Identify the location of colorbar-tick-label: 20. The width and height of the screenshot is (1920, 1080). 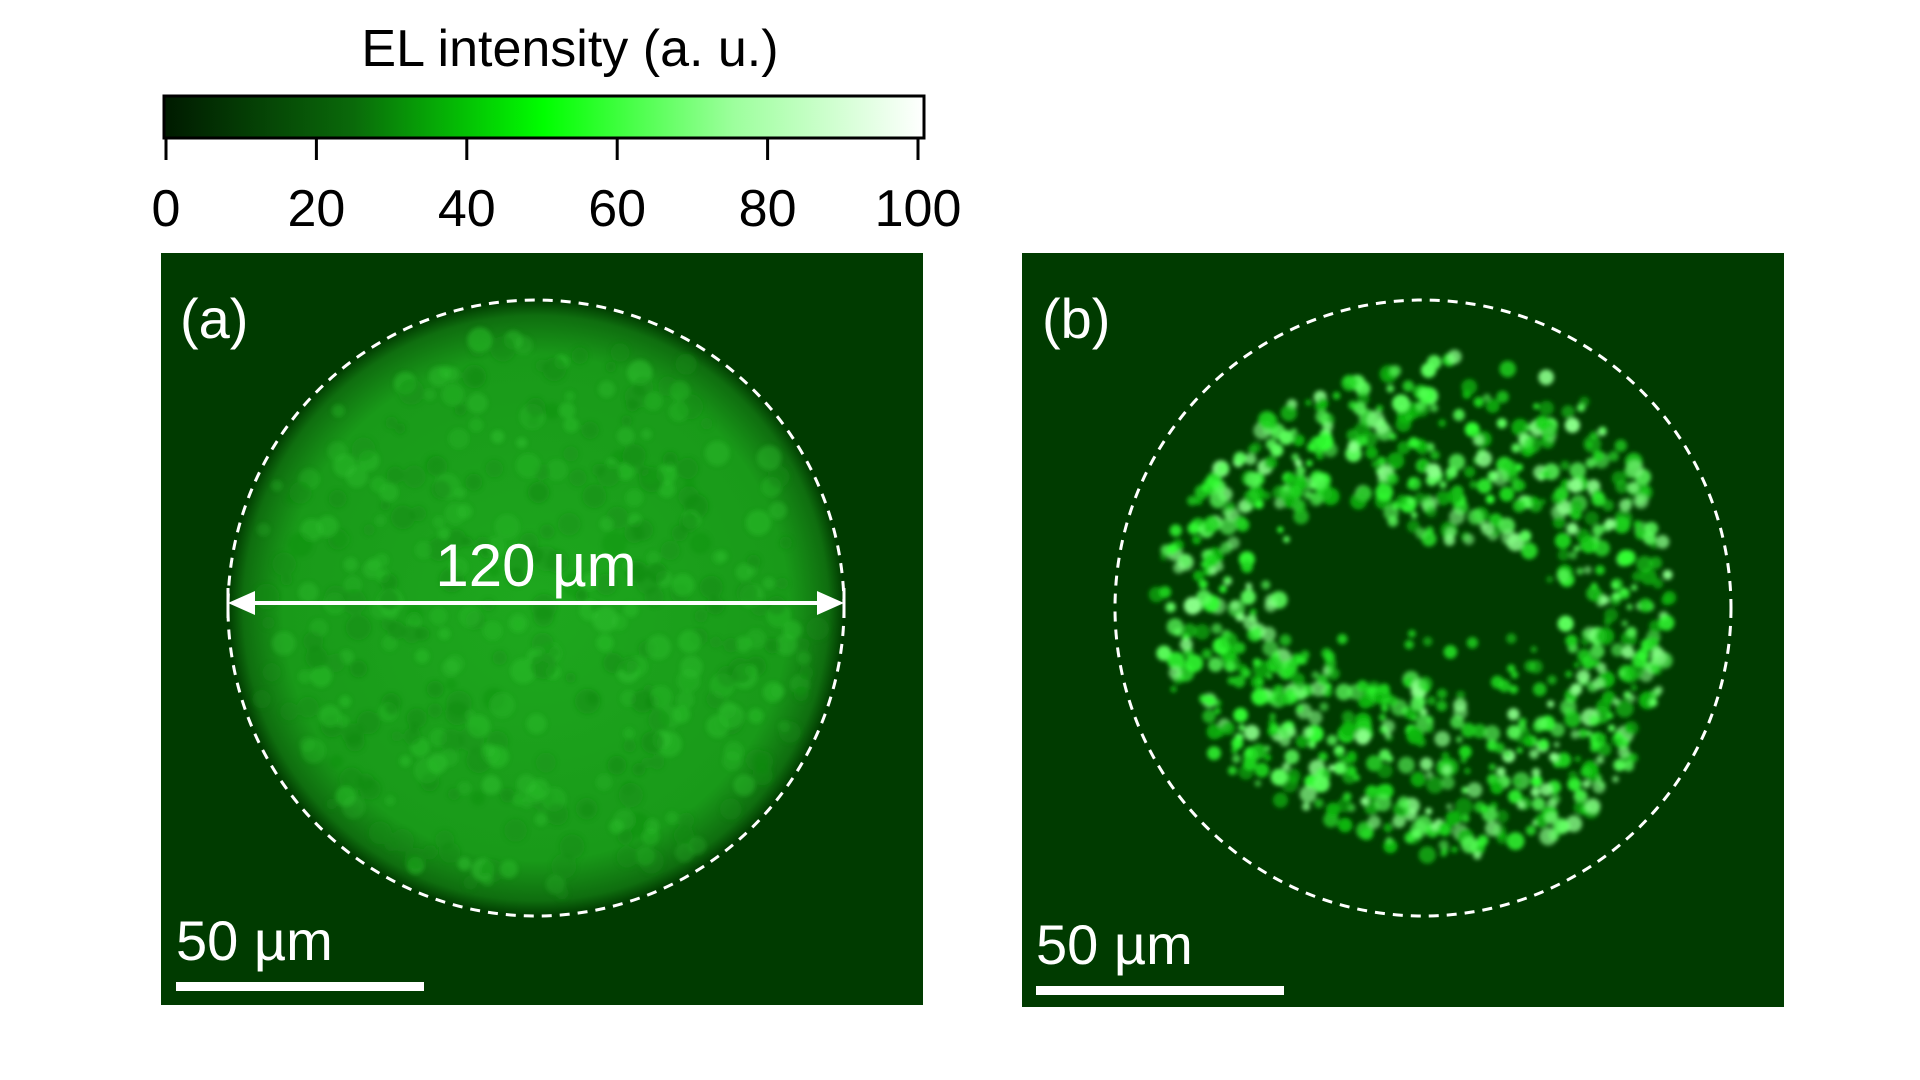
(316, 209).